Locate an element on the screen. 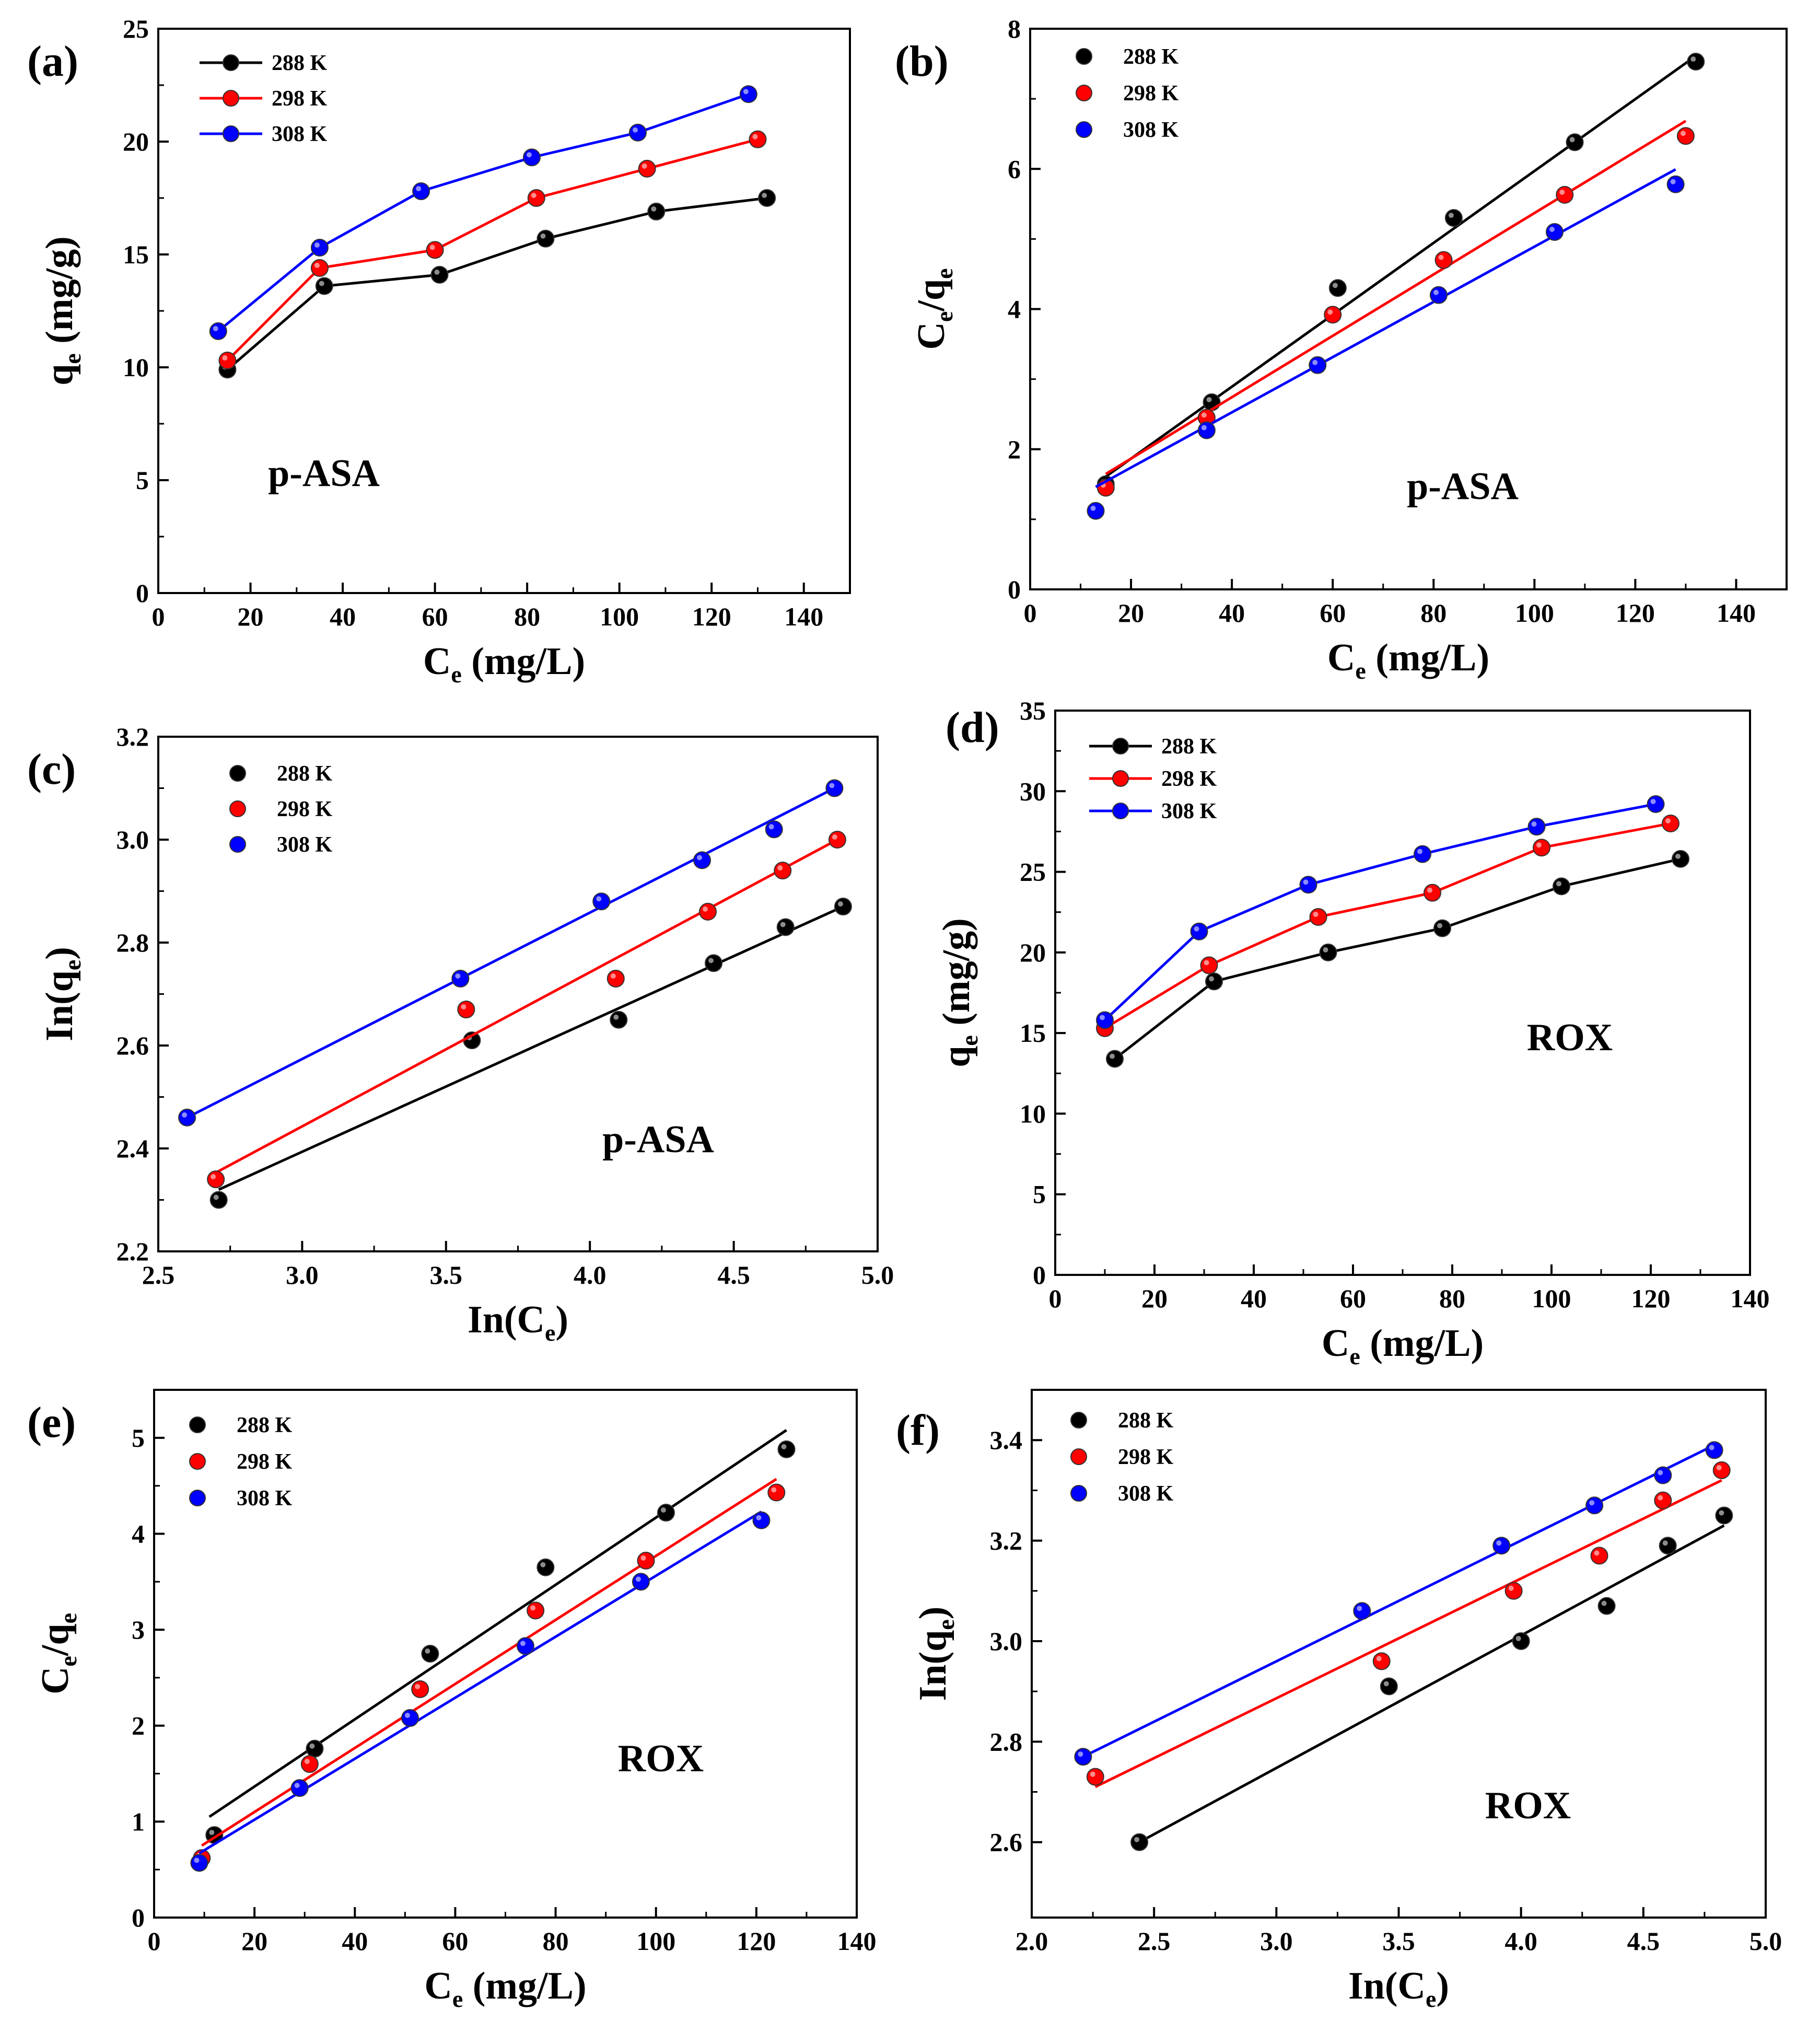  y-tick-label: 10 is located at coordinates (136, 368).